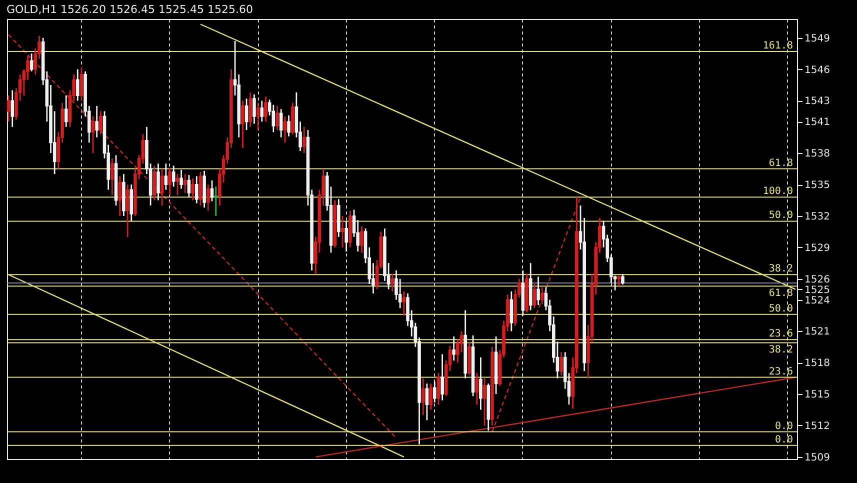 This screenshot has width=857, height=483. Describe the element at coordinates (817, 280) in the screenshot. I see `y-tick-label: 1526` at that location.